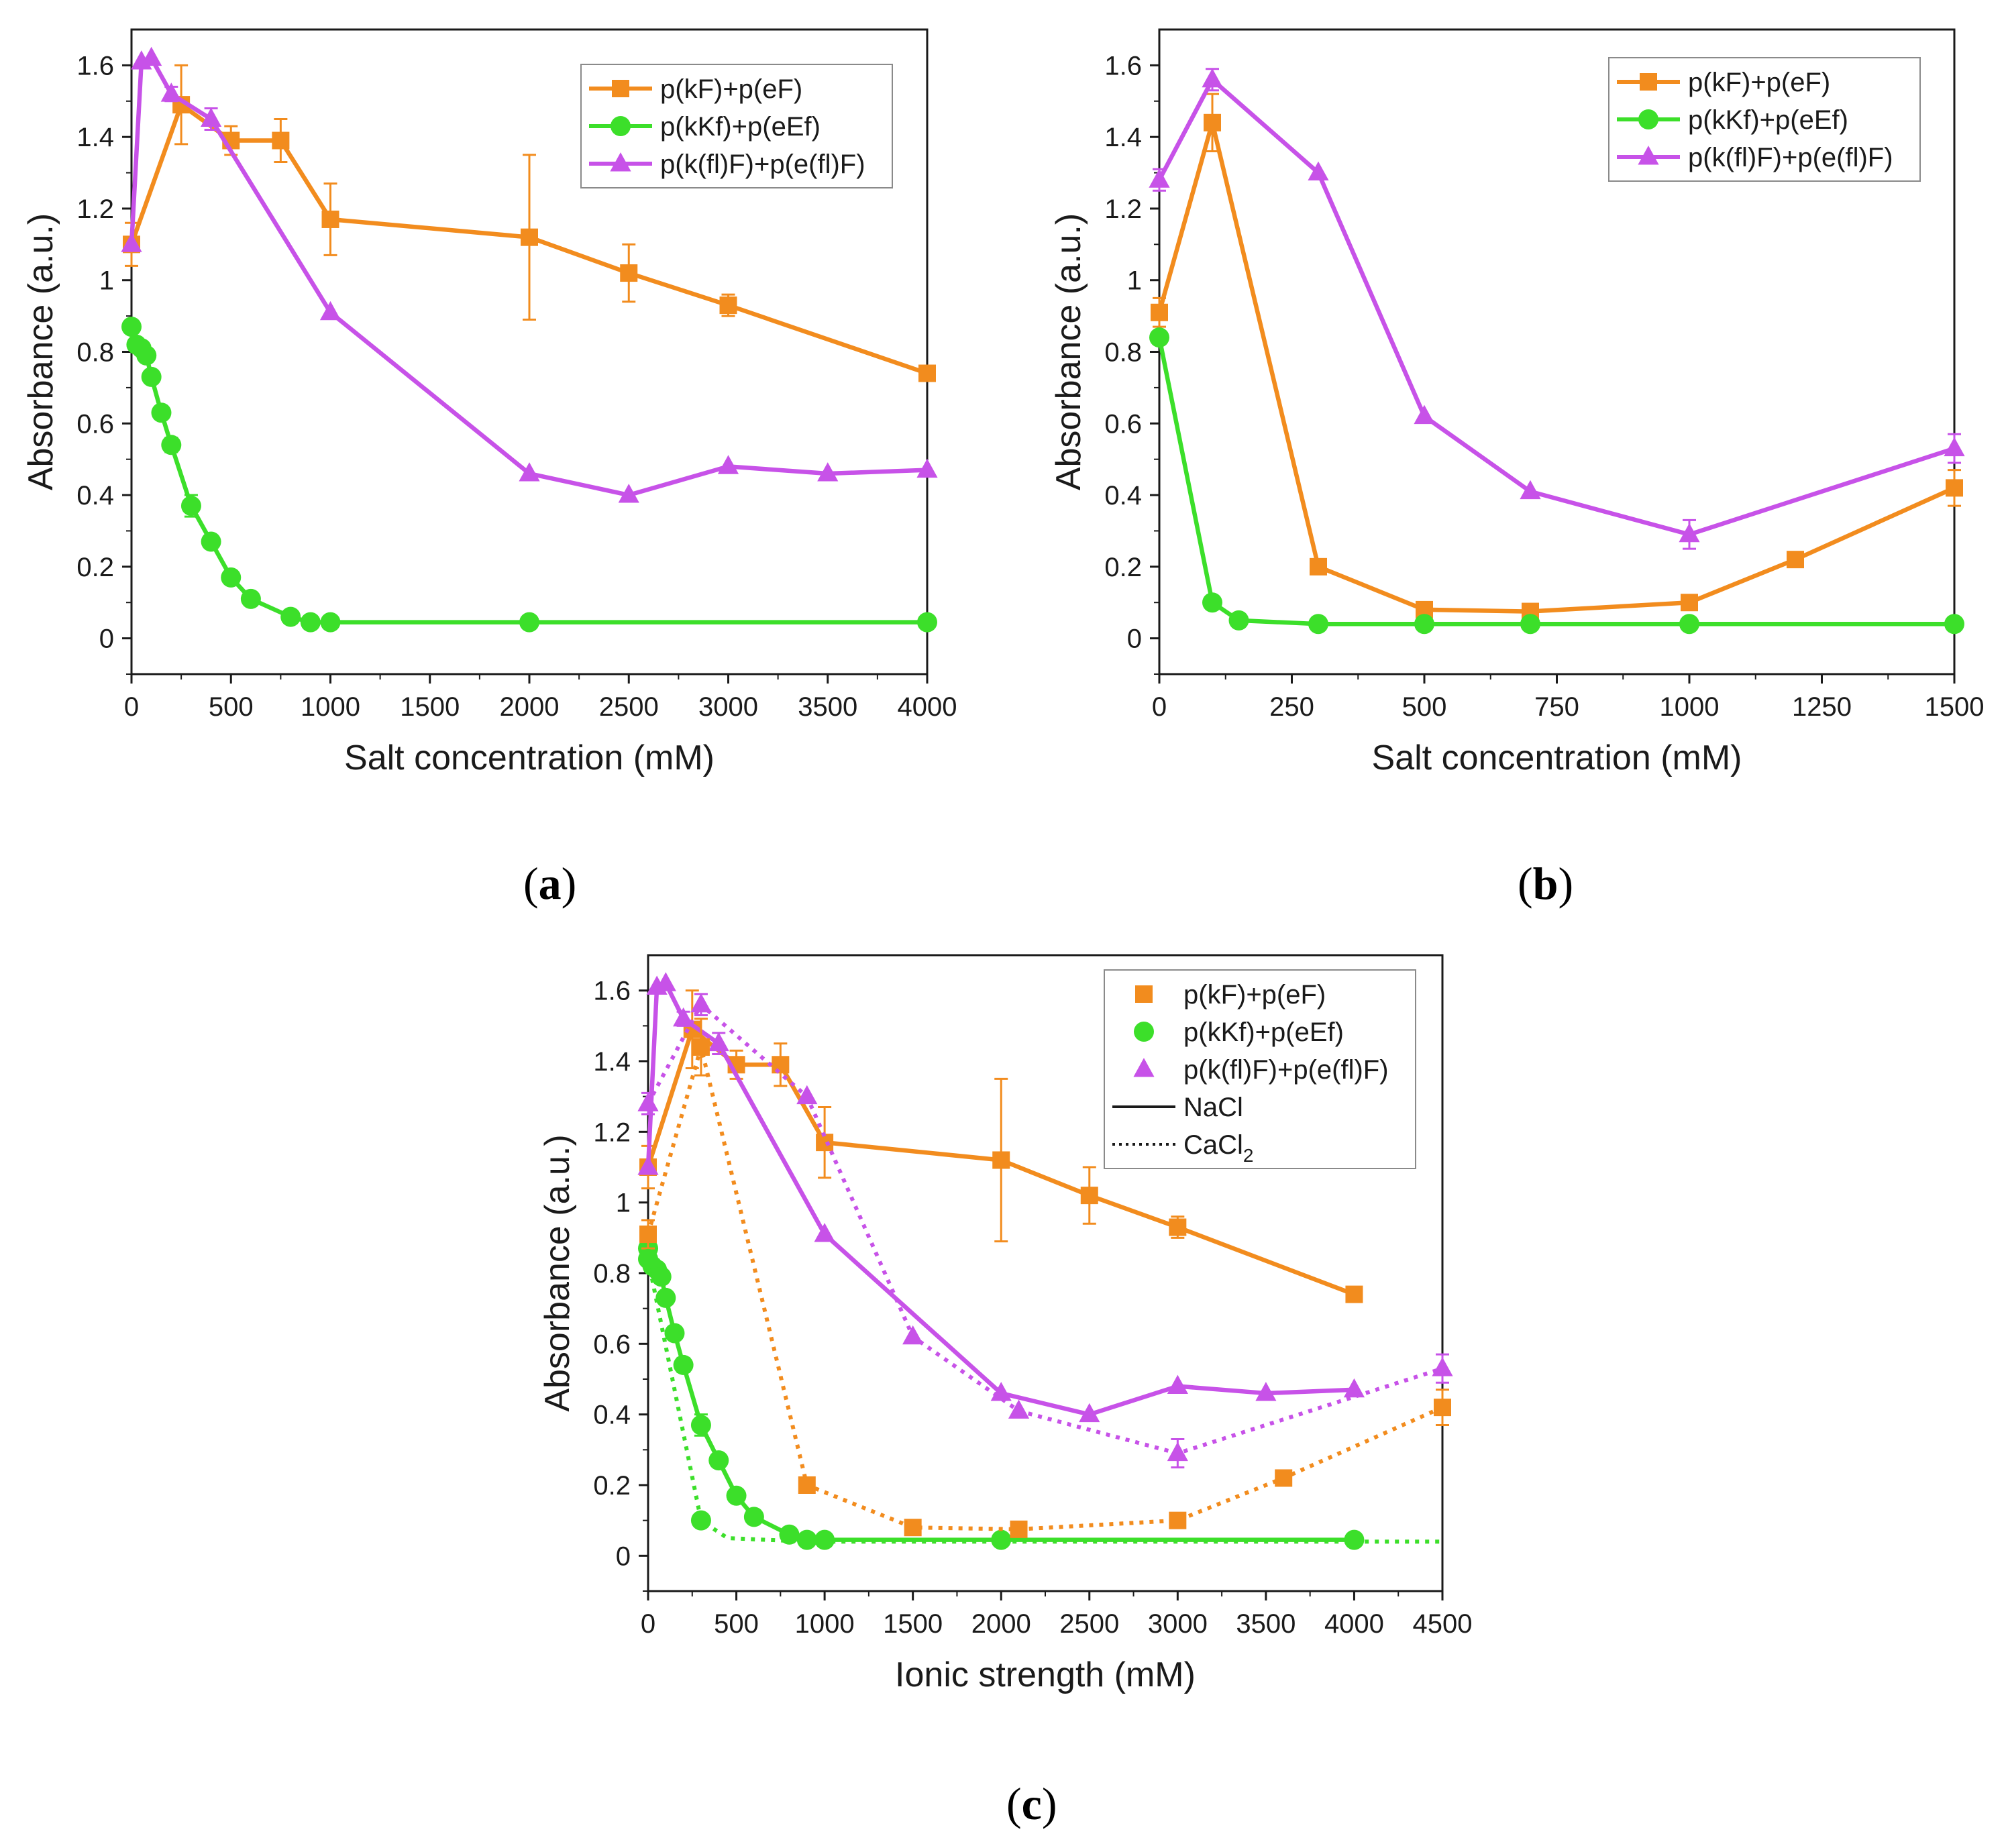  I want to click on y-axis-title: Absorbance (a.u.), so click(1068, 351).